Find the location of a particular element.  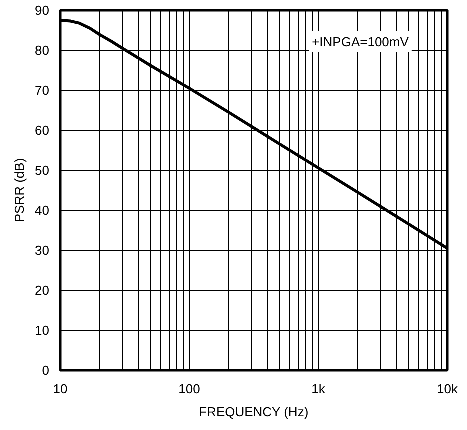

y-tick-label: 40 is located at coordinates (42, 210).